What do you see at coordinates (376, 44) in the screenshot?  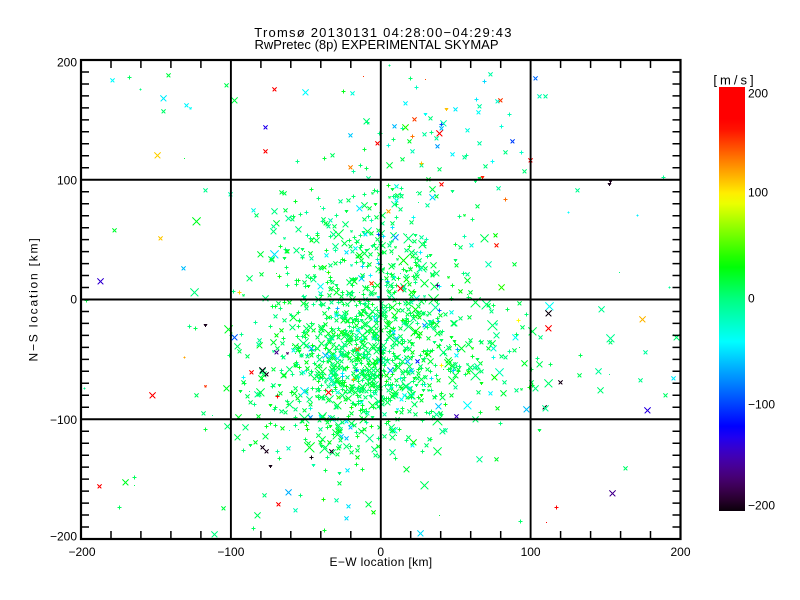 I see `svg-text:RwPretec (8p) EXPERIMENTAL SKY: RwPretec (8p) EXPERIMENTAL SKYMAP` at bounding box center [376, 44].